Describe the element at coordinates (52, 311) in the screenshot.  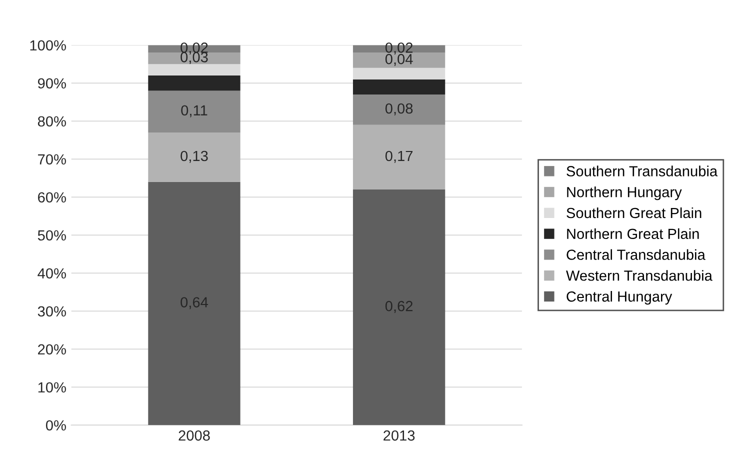
I see `y-tick-label: 30%` at that location.